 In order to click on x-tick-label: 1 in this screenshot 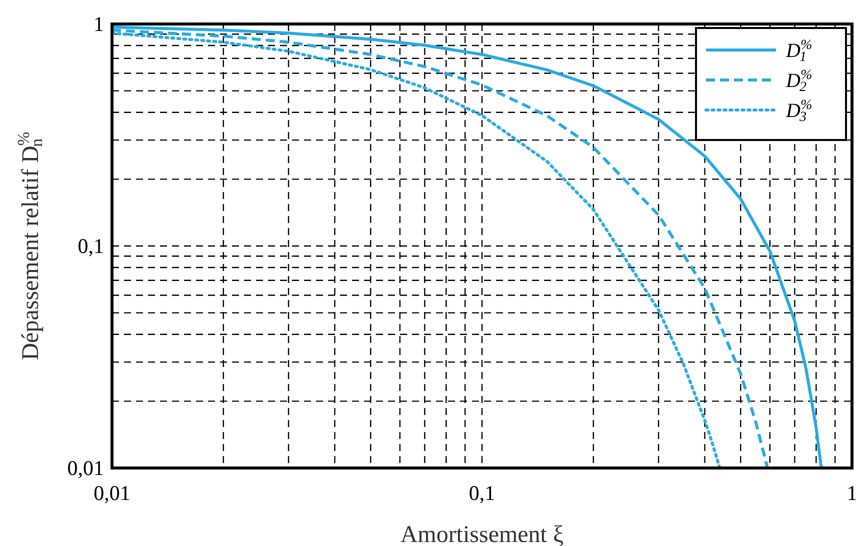, I will do `click(851, 493)`.